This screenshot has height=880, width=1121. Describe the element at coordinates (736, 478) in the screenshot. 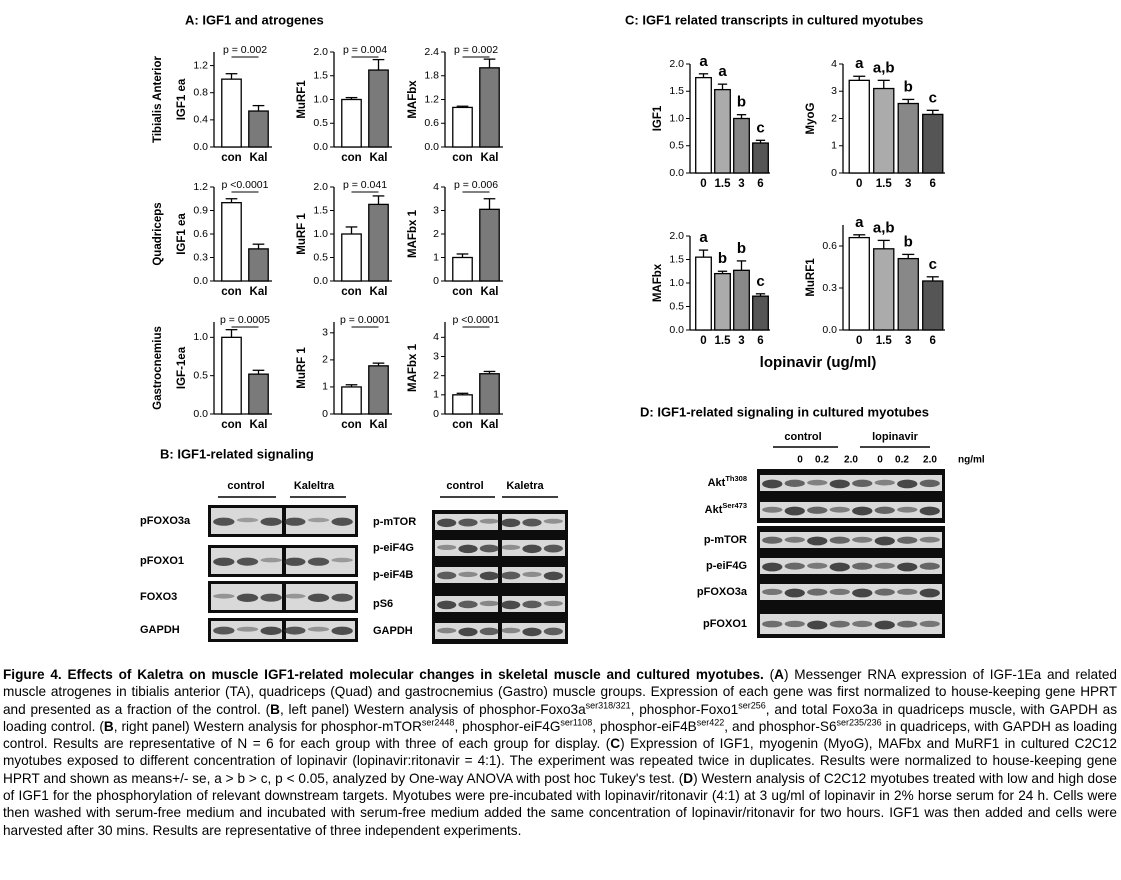

I see `blot-label-sup: Th308` at that location.